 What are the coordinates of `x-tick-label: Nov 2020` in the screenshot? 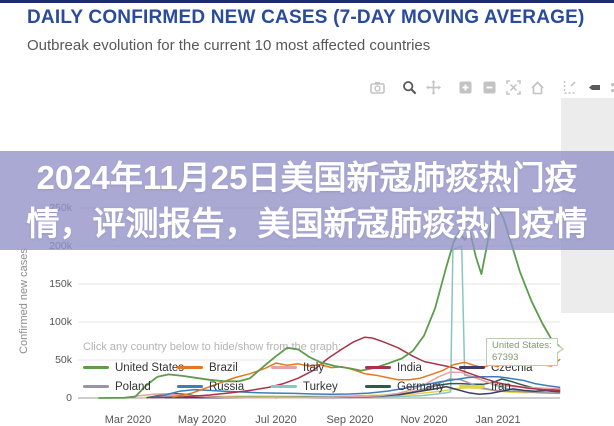 It's located at (424, 420).